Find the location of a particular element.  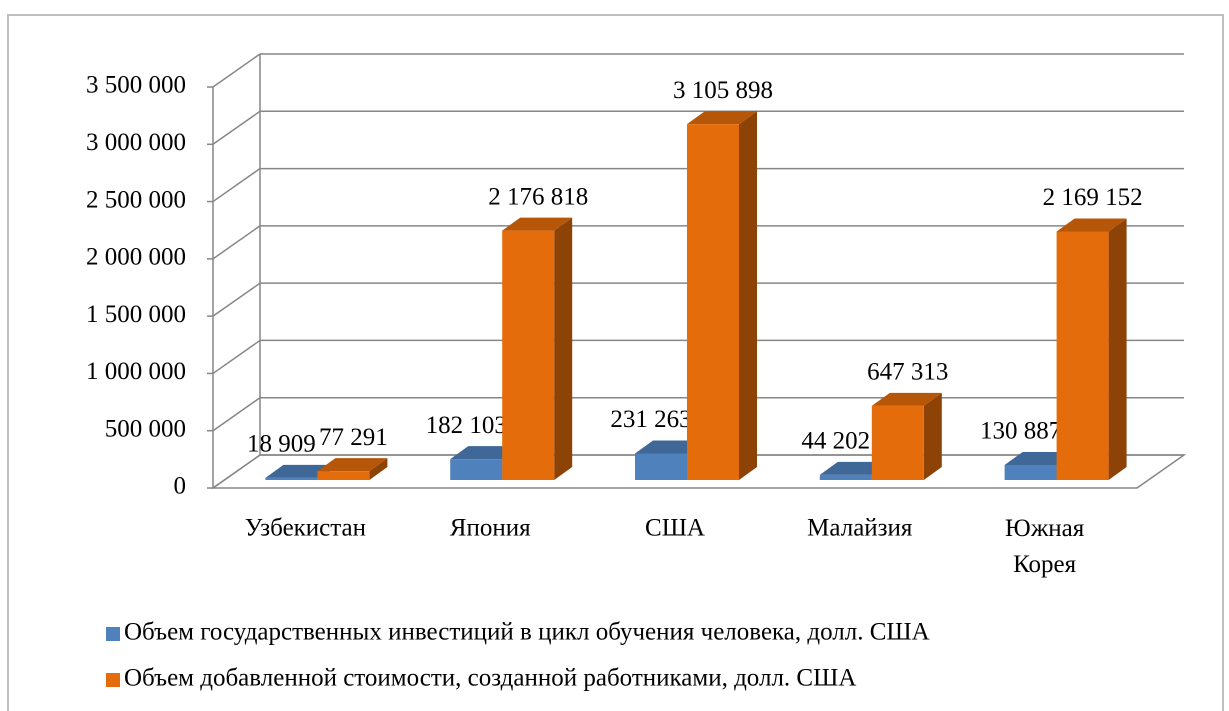

y-tick-label: 2 500 000 is located at coordinates (136, 199).